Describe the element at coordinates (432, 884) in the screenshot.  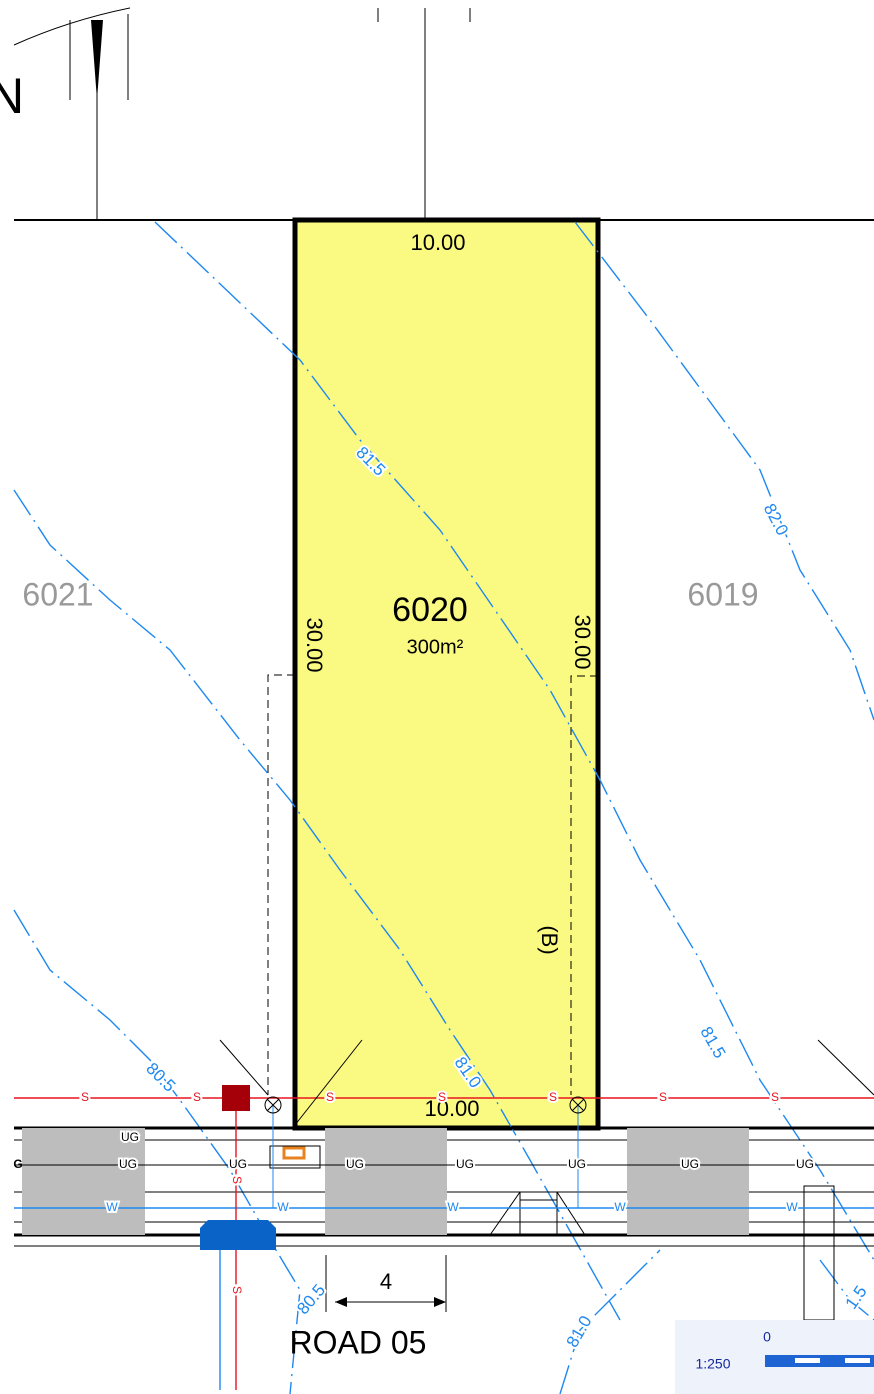
I see `easement-line` at that location.